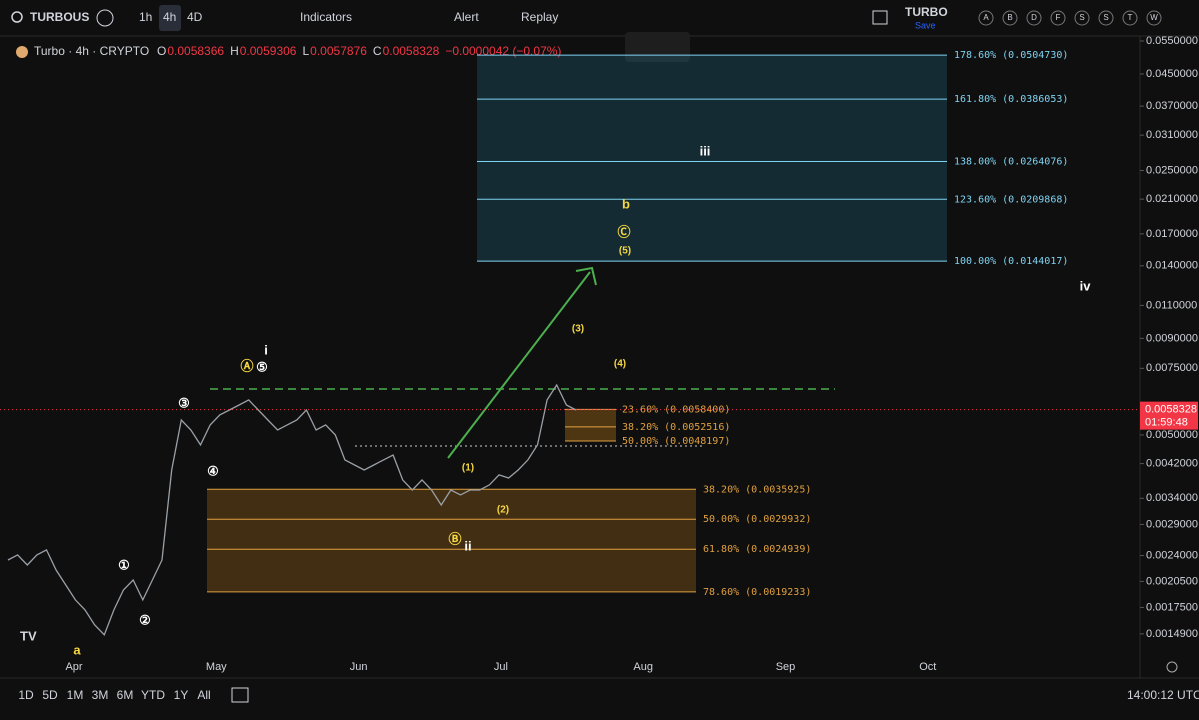 This screenshot has width=1199, height=720. What do you see at coordinates (28, 635) in the screenshot?
I see `tv-logo: TV` at bounding box center [28, 635].